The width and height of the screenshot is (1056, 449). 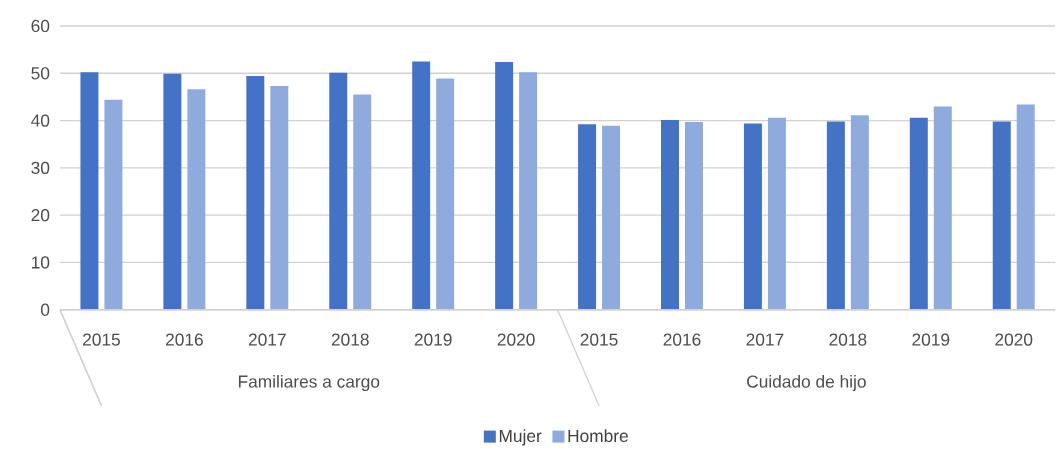 I want to click on y-tick-label: 40, so click(x=40, y=120).